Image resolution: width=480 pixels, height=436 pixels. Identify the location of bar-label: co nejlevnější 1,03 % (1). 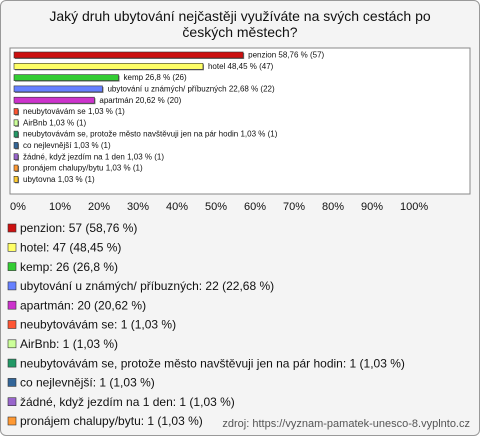
(67, 145).